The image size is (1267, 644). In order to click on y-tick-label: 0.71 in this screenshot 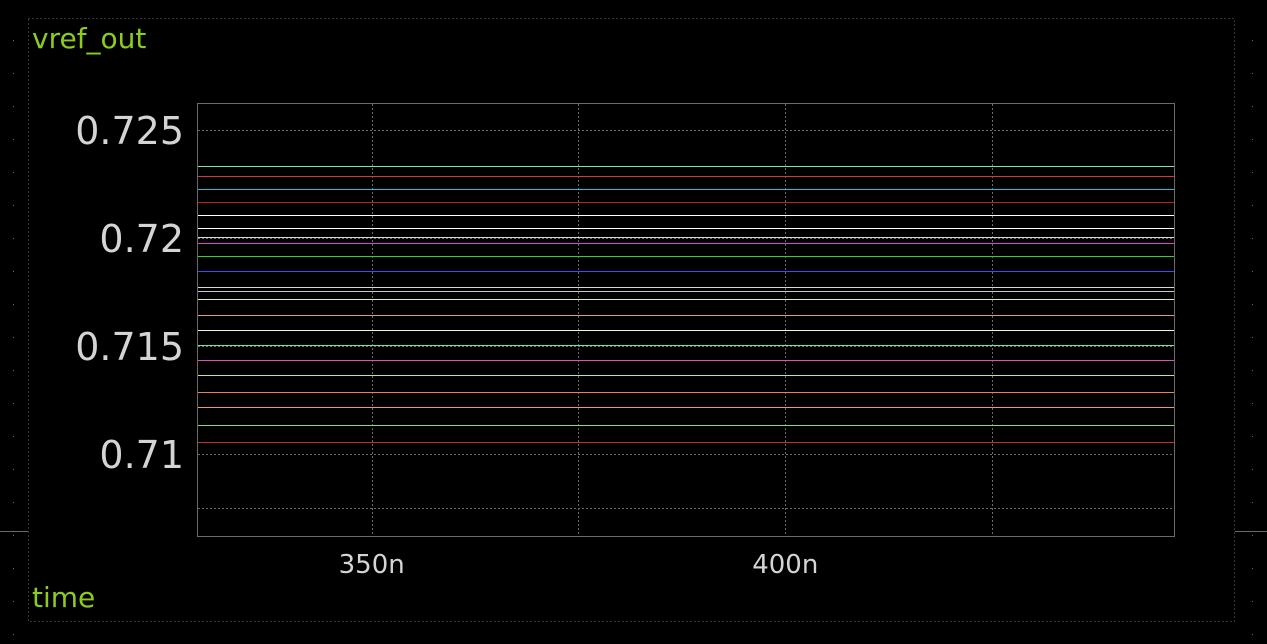, I will do `click(141, 455)`.